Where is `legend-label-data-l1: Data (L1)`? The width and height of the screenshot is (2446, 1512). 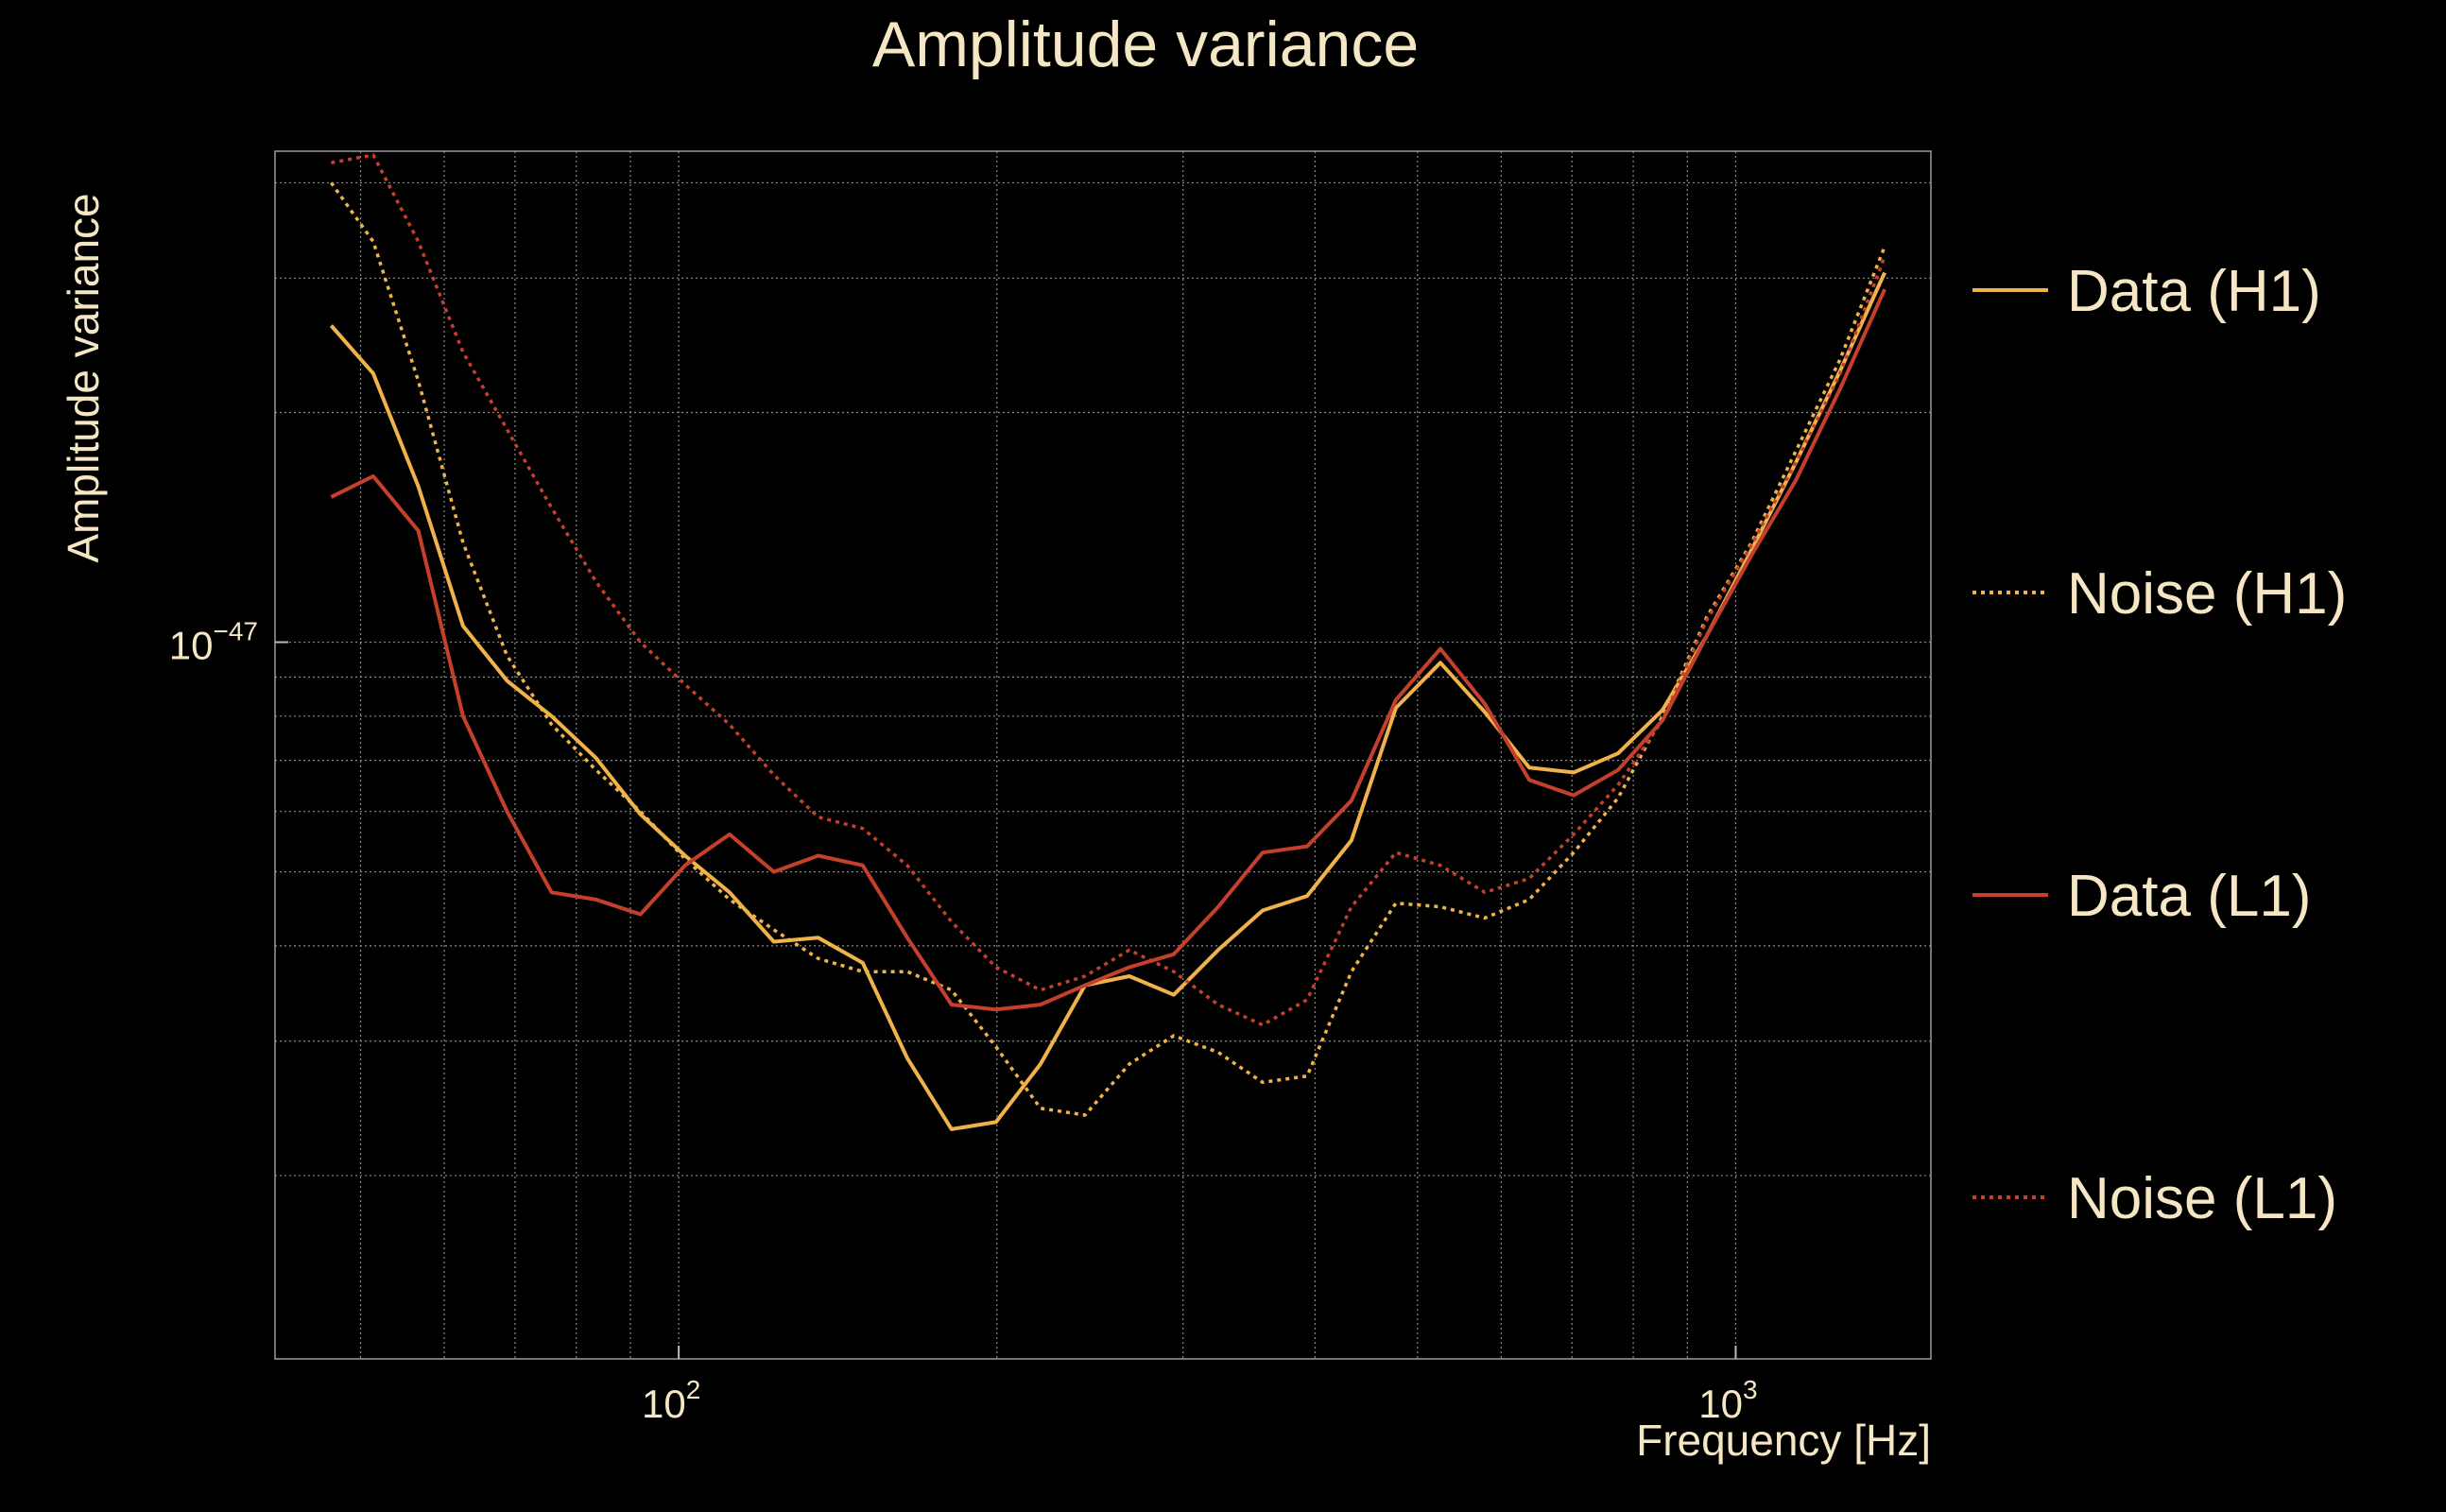 legend-label-data-l1: Data (L1) is located at coordinates (2189, 896).